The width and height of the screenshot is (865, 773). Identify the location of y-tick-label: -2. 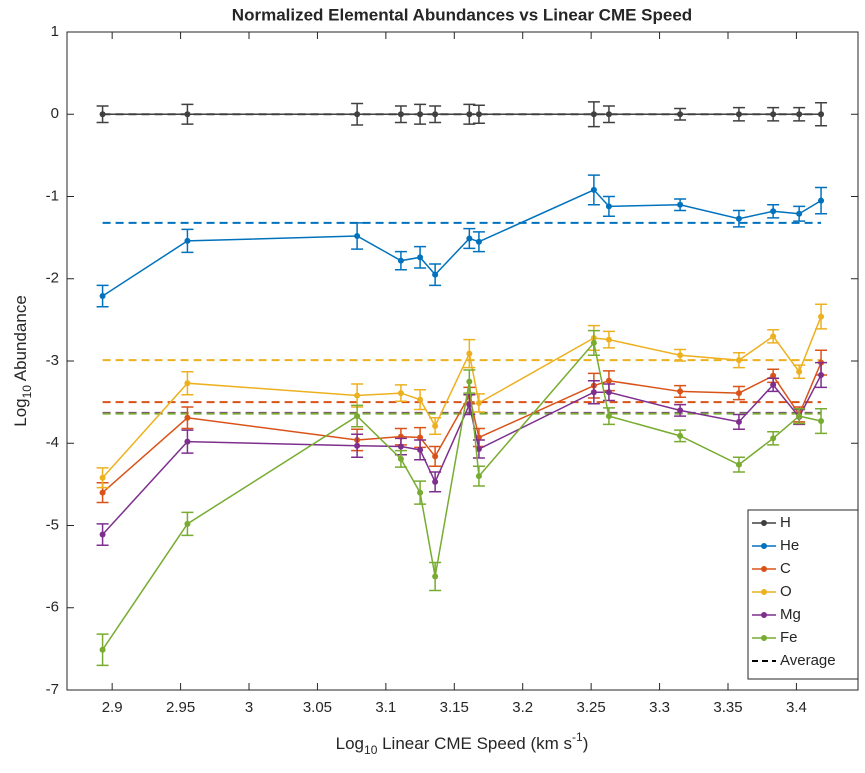
(52, 278).